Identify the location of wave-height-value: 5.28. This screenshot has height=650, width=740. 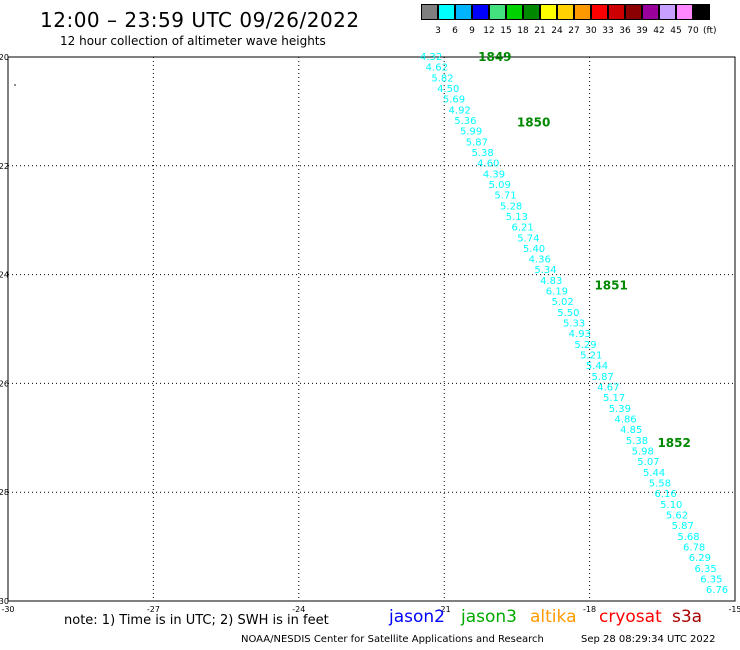
(511, 206).